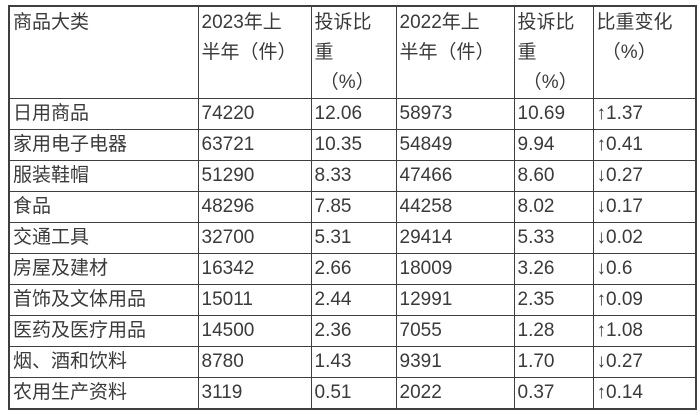 This screenshot has height=416, width=698. Describe the element at coordinates (553, 300) in the screenshot. I see `cell-2022-share: 2.35` at that location.